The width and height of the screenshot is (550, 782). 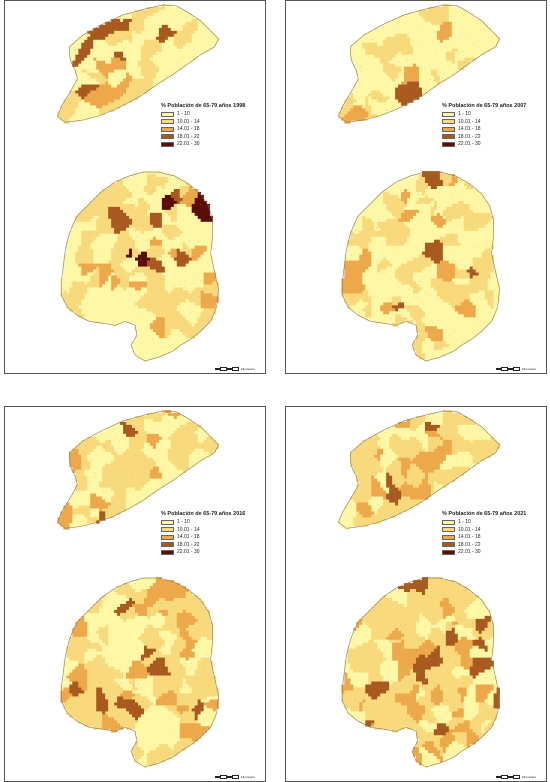 What do you see at coordinates (203, 514) in the screenshot?
I see `legend-title: % Población de 65-79 años 2016` at bounding box center [203, 514].